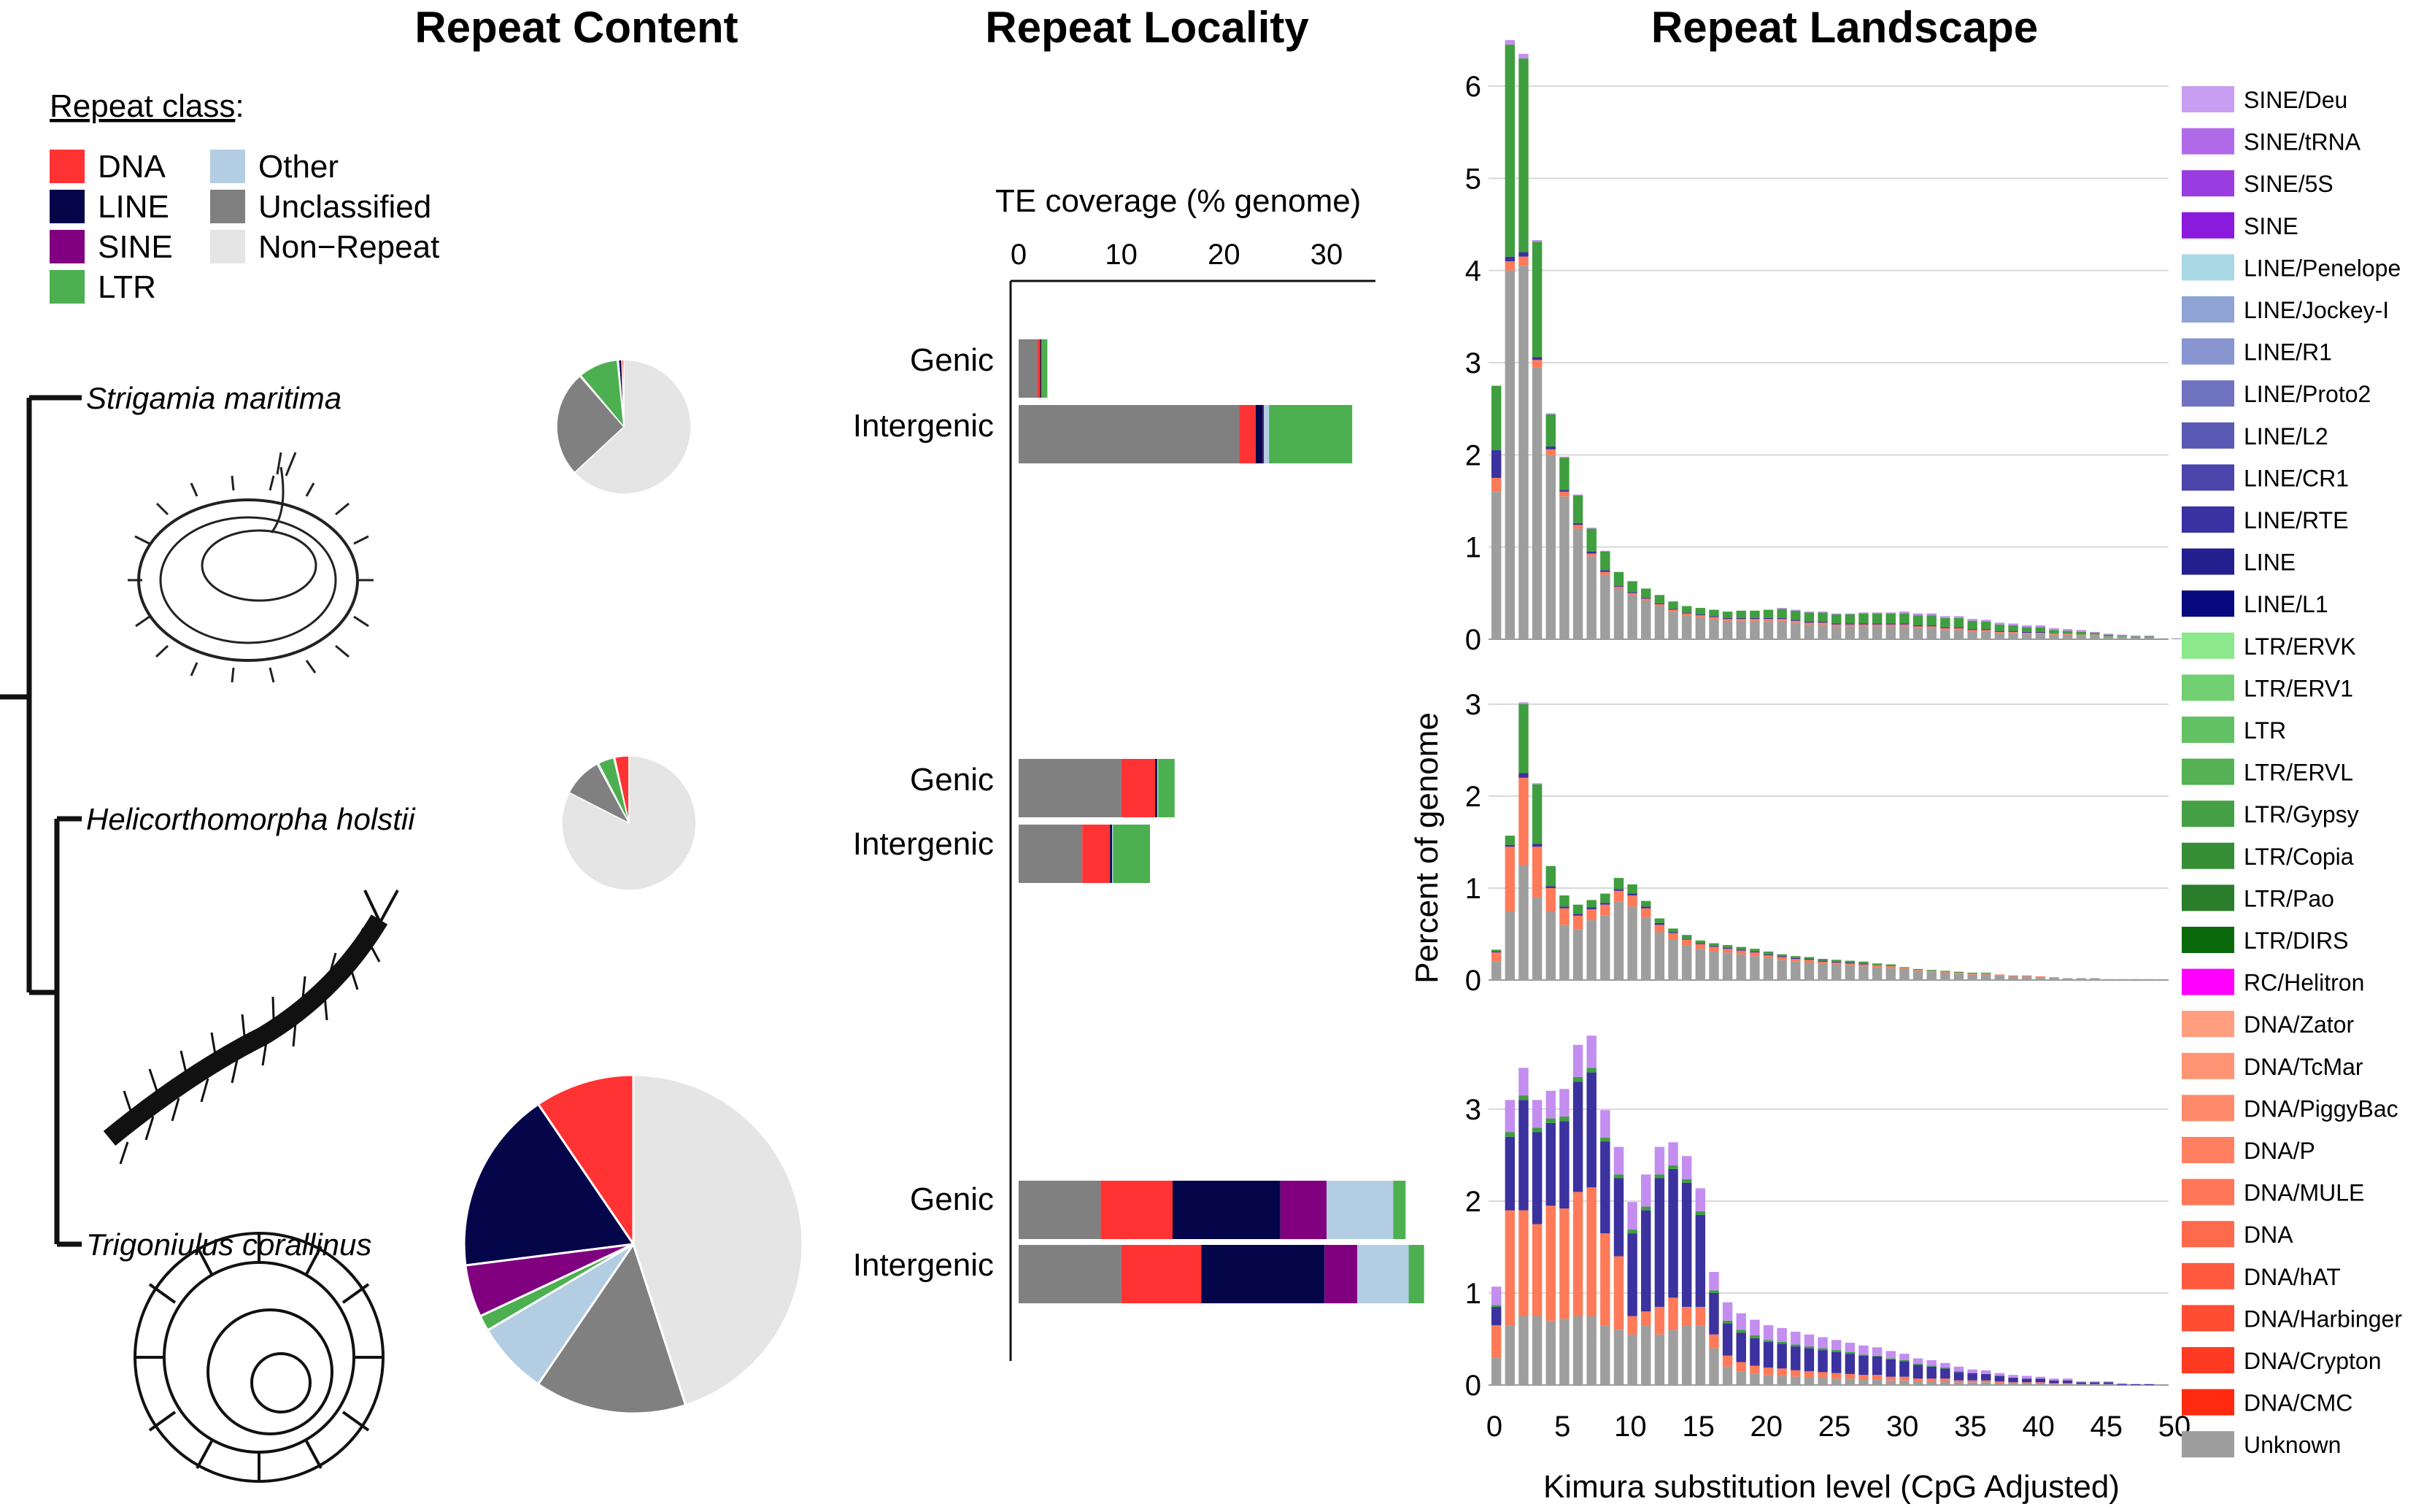 This screenshot has height=1512, width=2432. Describe the element at coordinates (2304, 983) in the screenshot. I see `landscape-legend-label: RC/Helitron` at that location.